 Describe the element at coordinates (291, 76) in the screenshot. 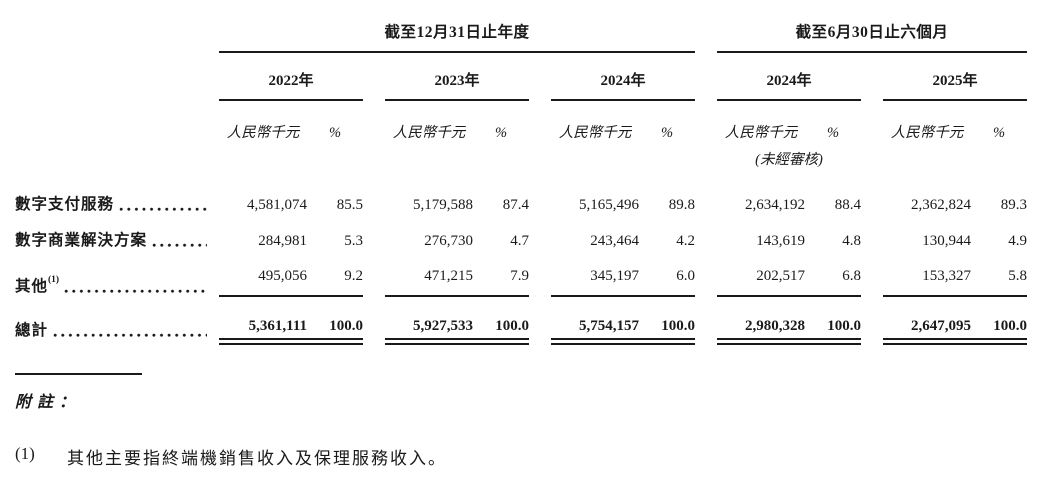

I see `year-header-2022: 2022年` at that location.